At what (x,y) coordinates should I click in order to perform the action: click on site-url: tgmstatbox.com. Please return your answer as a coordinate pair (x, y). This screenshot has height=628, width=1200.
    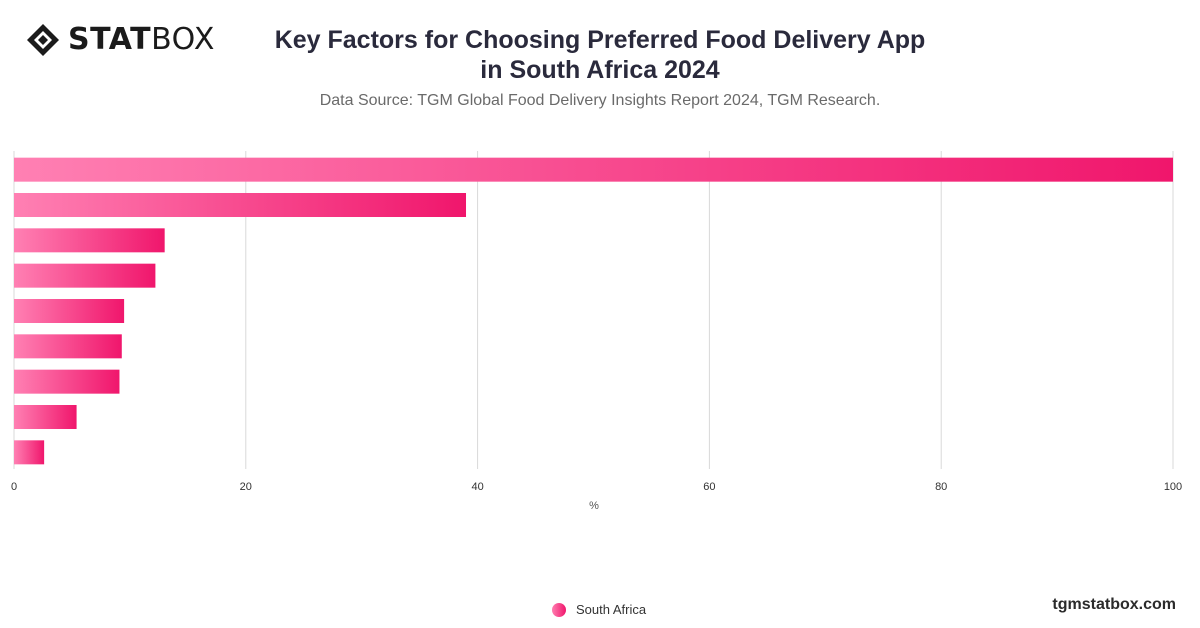
    Looking at the image, I should click on (1114, 604).